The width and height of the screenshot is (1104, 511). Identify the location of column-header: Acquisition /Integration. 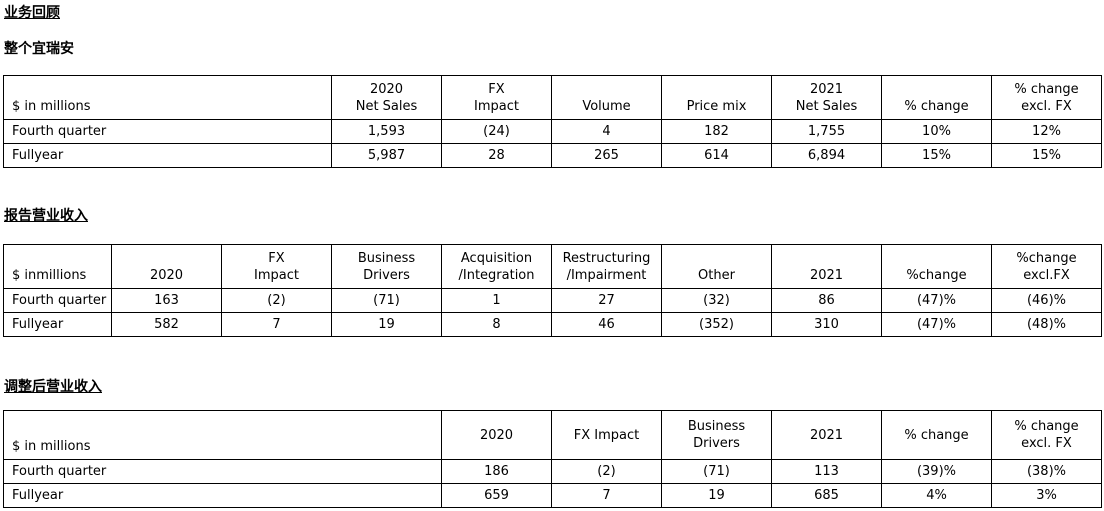
(496, 266).